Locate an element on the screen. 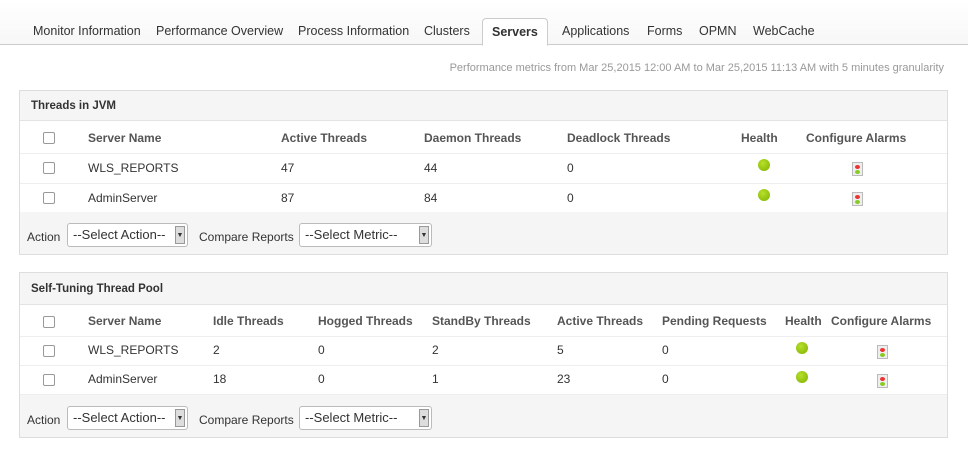 The height and width of the screenshot is (460, 968). panel-title: Self-Tuning Thread Pool is located at coordinates (483, 289).